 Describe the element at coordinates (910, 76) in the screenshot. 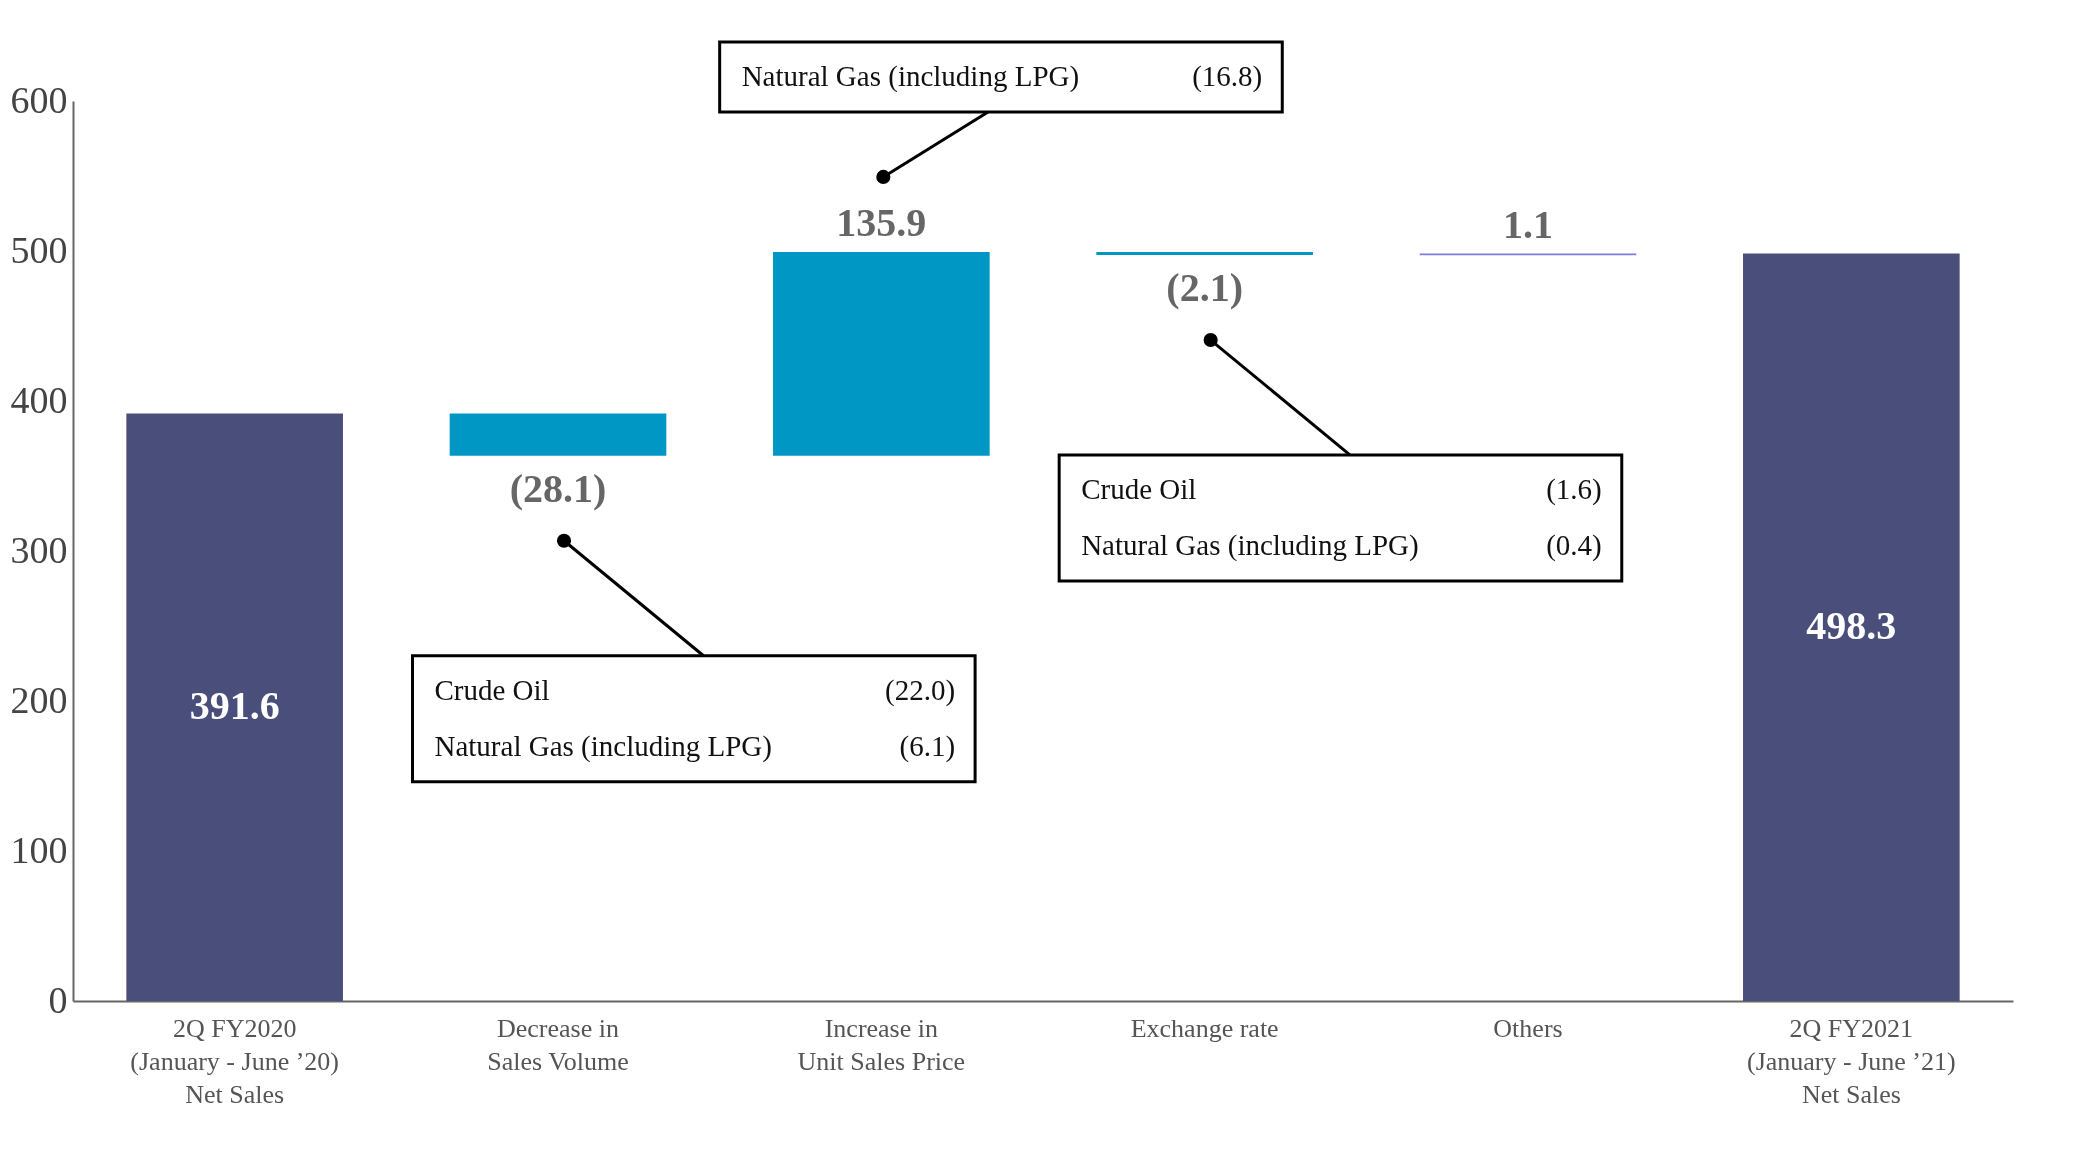

I see `text: Natural Gas (including LPG)` at that location.